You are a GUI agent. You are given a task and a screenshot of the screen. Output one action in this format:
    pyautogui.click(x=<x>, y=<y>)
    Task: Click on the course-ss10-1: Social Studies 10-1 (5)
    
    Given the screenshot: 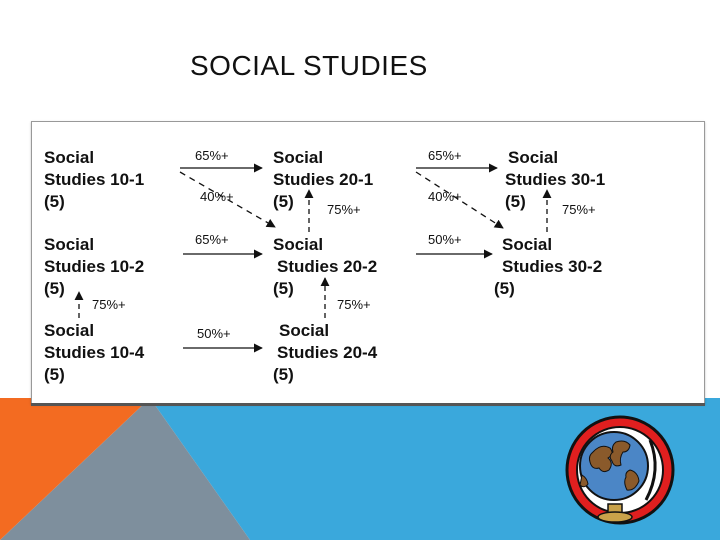 What is the action you would take?
    pyautogui.click(x=94, y=179)
    